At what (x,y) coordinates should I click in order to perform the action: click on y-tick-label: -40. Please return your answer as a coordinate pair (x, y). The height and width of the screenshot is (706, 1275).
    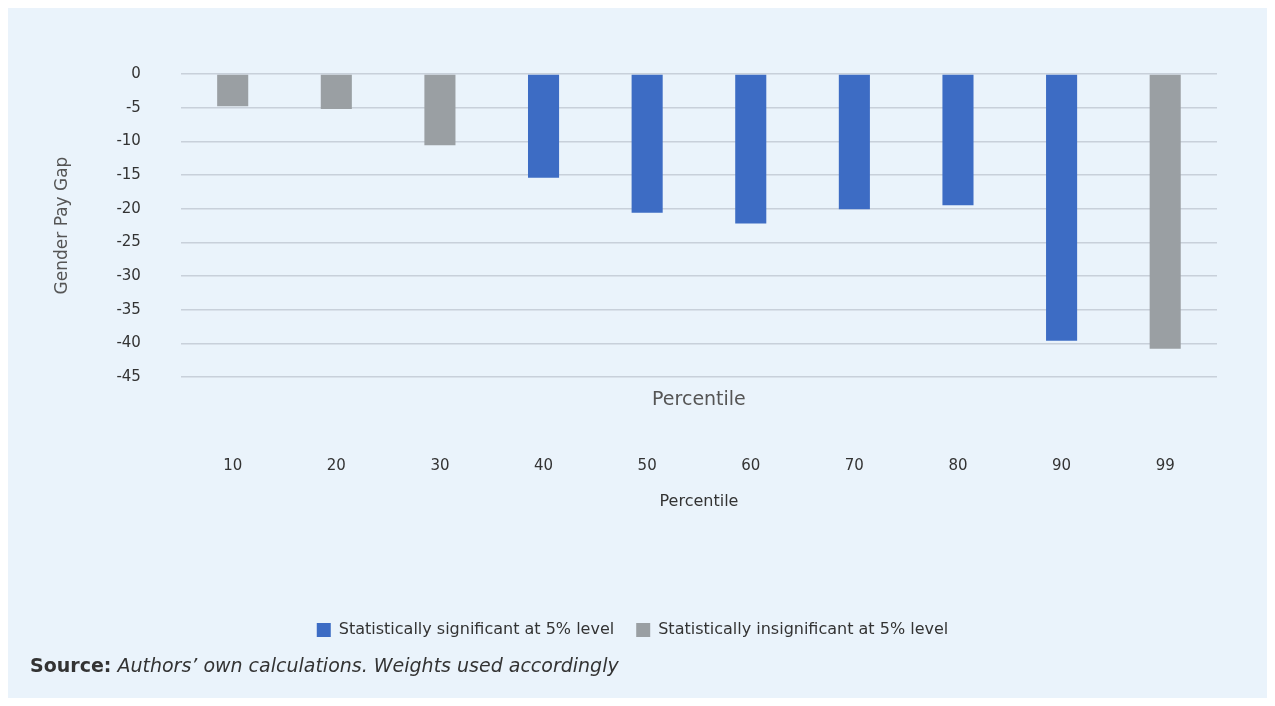
    Looking at the image, I should click on (128, 342).